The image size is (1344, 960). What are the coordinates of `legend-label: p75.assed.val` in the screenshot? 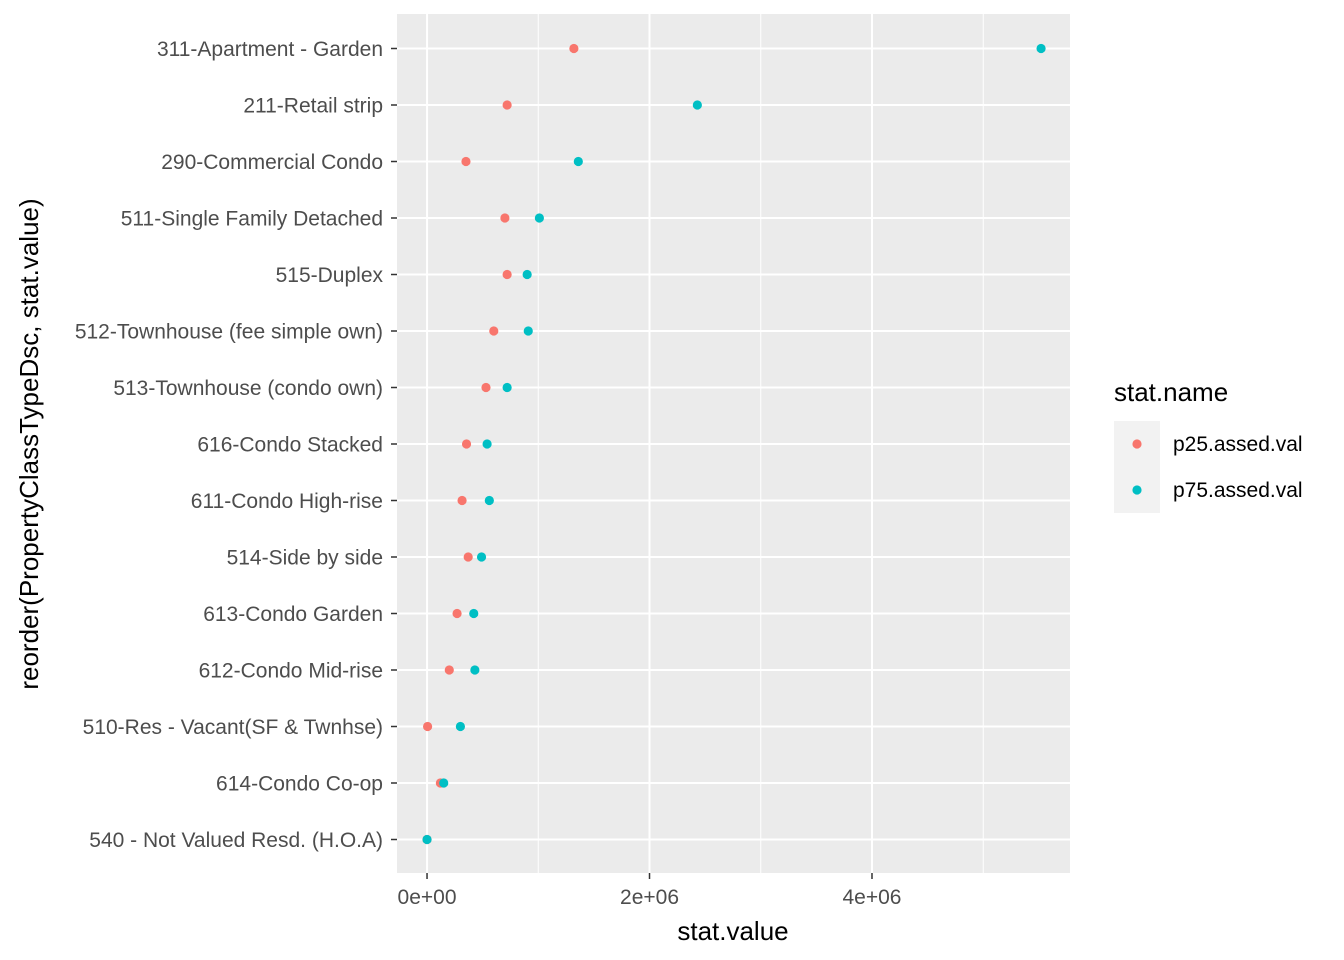 It's located at (1238, 490).